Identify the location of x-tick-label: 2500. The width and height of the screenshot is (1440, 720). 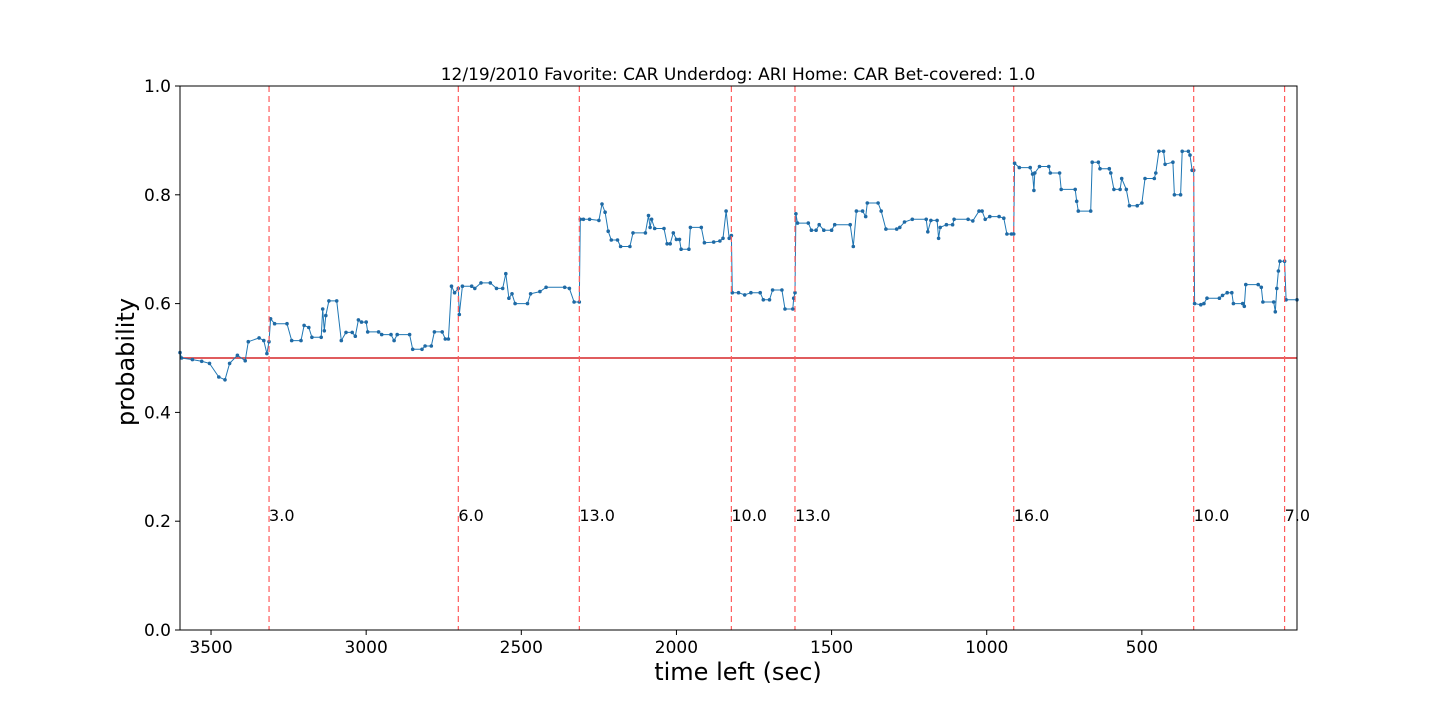
(521, 648).